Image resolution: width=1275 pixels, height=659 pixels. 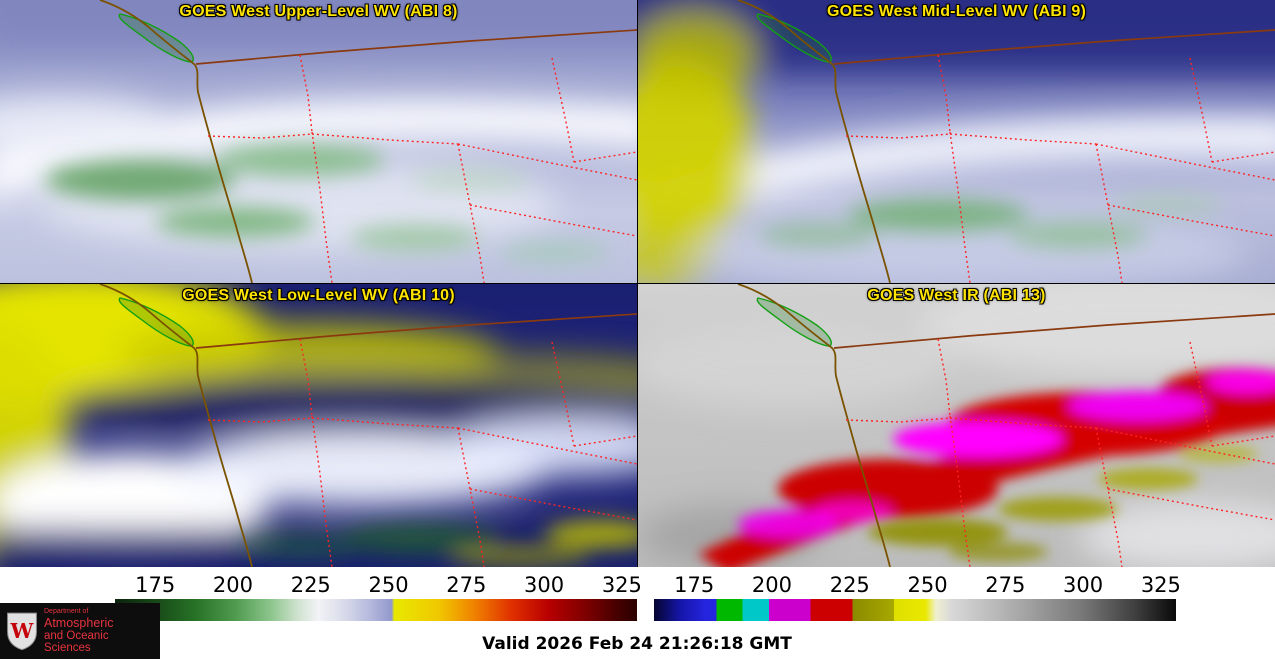 I want to click on wv-colorbar: 175 200 225 250 275 300 325, so click(x=378, y=597).